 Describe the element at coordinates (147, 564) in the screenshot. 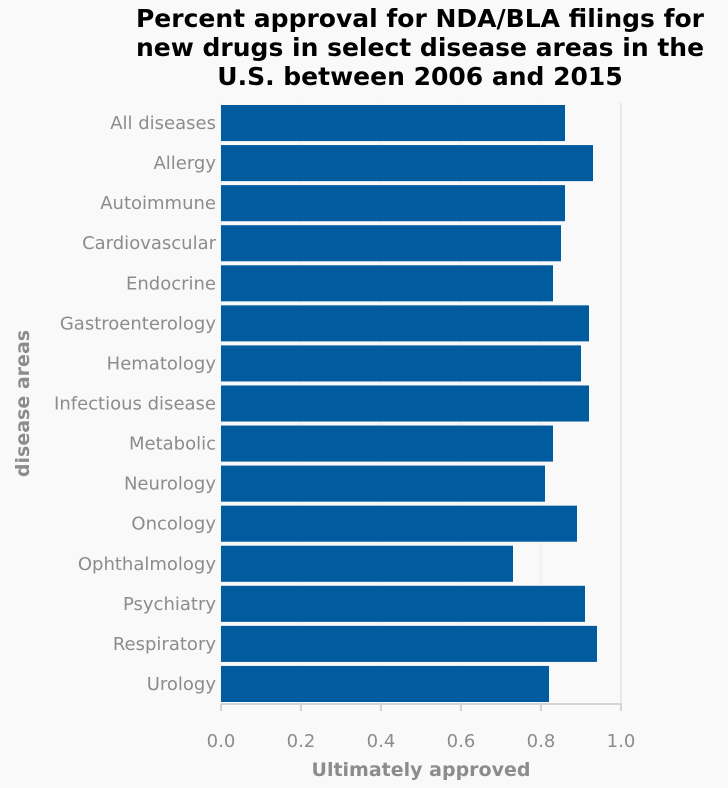

I see `y-tick-label: Ophthalmology` at that location.